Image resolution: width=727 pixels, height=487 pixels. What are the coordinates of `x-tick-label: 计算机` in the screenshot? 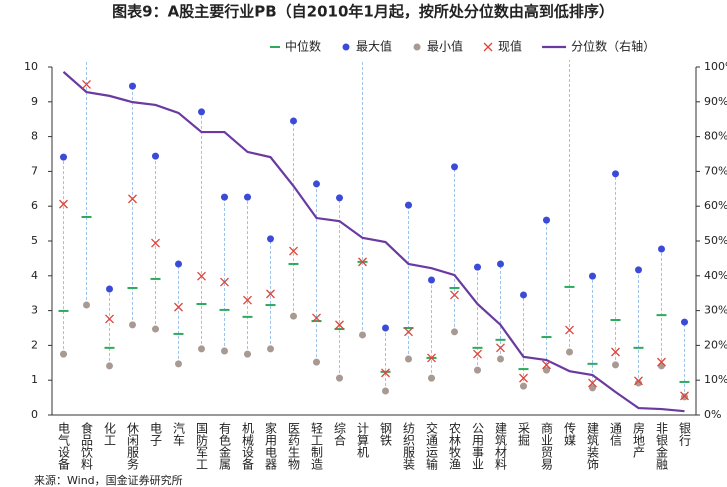 It's located at (363, 440).